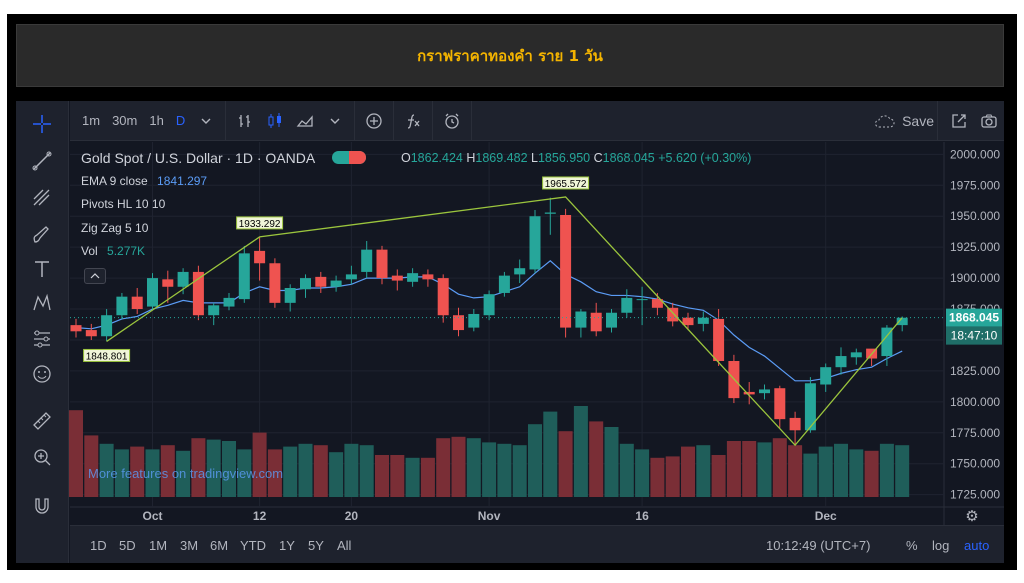 The height and width of the screenshot is (583, 1024). What do you see at coordinates (98, 545) in the screenshot?
I see `range-1d: 1D` at bounding box center [98, 545].